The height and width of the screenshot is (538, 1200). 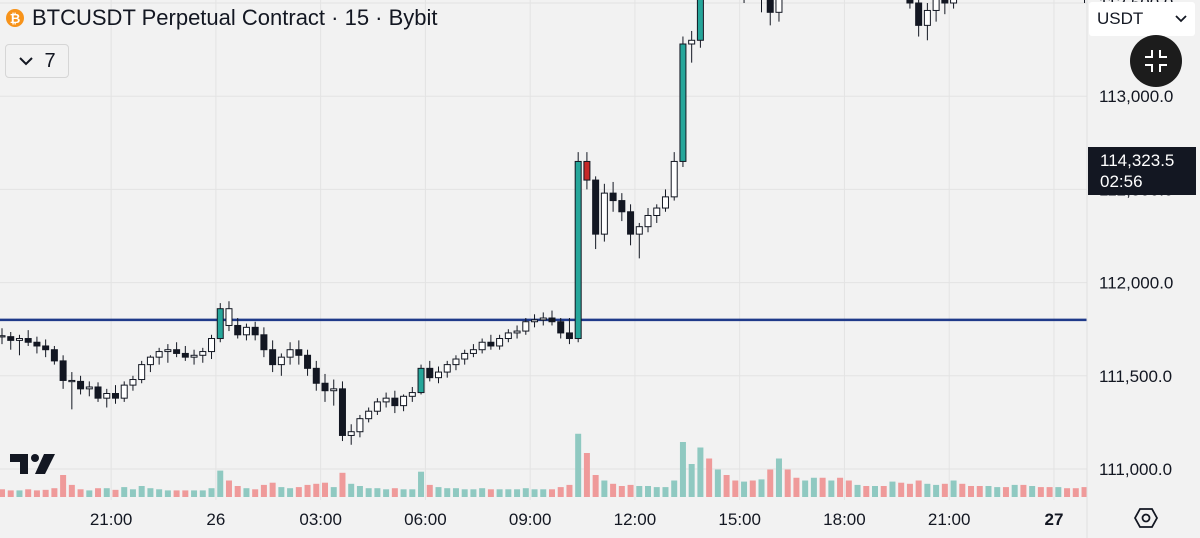 What do you see at coordinates (50, 60) in the screenshot?
I see `indicators-count: 7` at bounding box center [50, 60].